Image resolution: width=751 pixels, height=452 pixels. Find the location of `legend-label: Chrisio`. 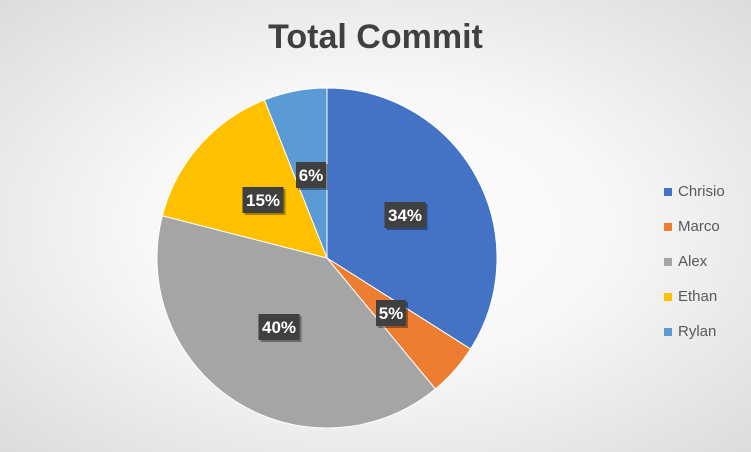

legend-label: Chrisio is located at coordinates (701, 191).